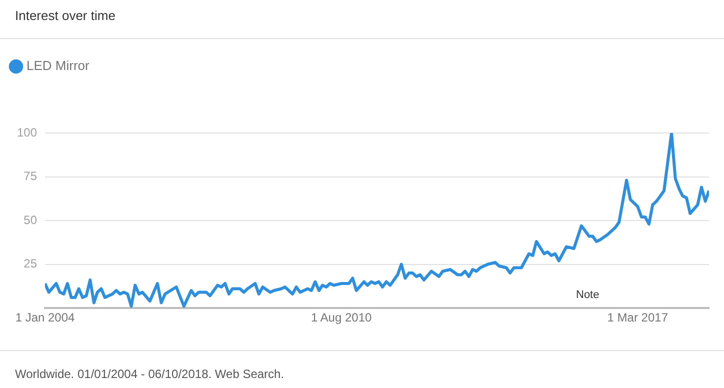 The width and height of the screenshot is (724, 388). Describe the element at coordinates (31, 263) in the screenshot. I see `y-tick-label: 25` at that location.